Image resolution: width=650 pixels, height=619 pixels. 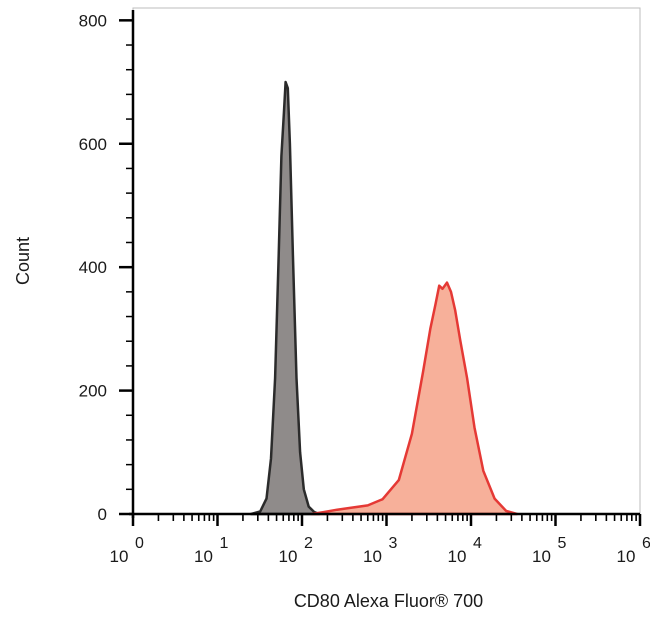 What do you see at coordinates (393, 543) in the screenshot?
I see `x-tick-label-exponent: 3` at bounding box center [393, 543].